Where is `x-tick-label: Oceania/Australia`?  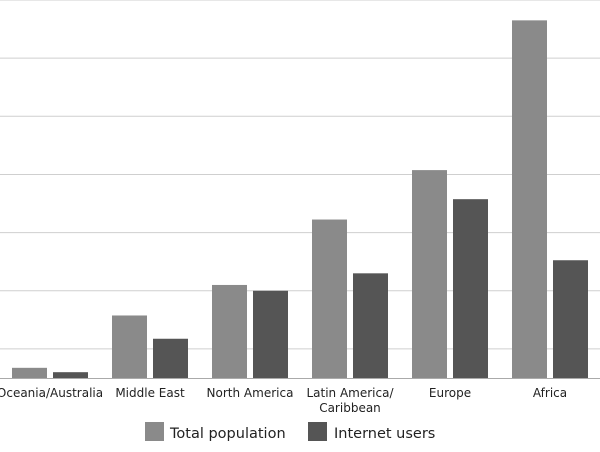 x-tick-label: Oceania/Australia is located at coordinates (51, 393).